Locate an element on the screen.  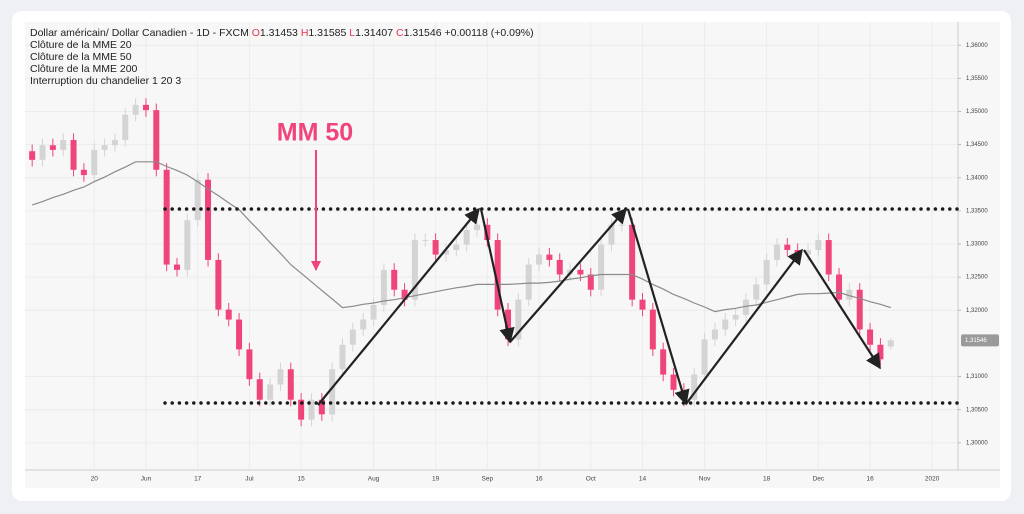
y-tick-label: 1,34000 is located at coordinates (977, 178).